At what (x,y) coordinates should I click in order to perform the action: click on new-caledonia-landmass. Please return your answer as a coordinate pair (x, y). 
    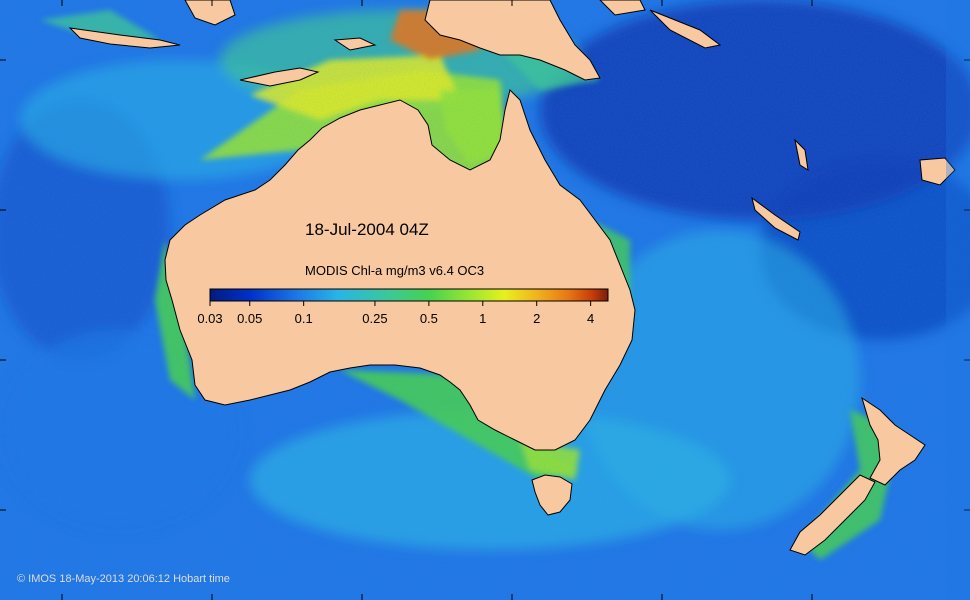
    Looking at the image, I should click on (776, 218).